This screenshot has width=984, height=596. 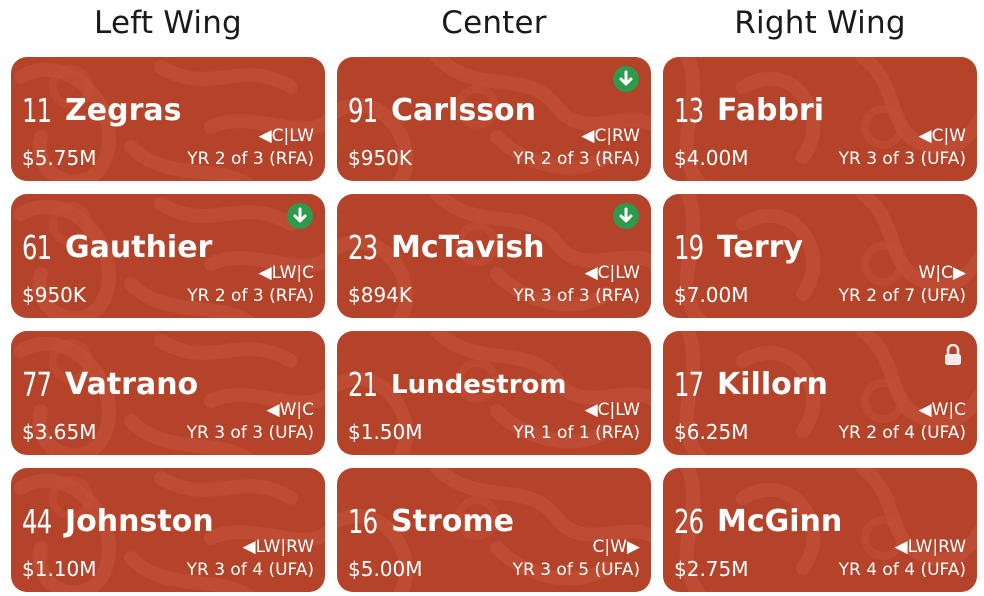 What do you see at coordinates (616, 547) in the screenshot?
I see `player-positions: C|W▶` at bounding box center [616, 547].